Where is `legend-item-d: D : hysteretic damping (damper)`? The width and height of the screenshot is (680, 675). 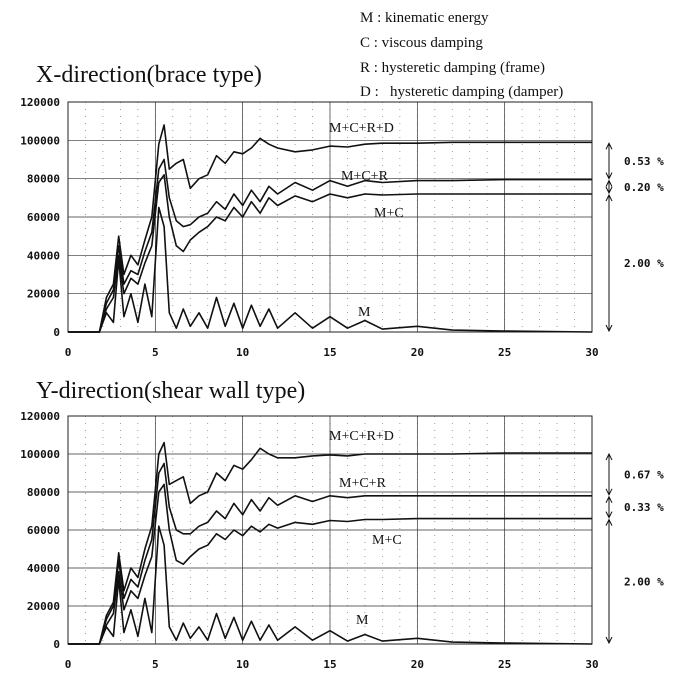 legend-item-d: D : hysteretic damping (damper) is located at coordinates (461, 92).